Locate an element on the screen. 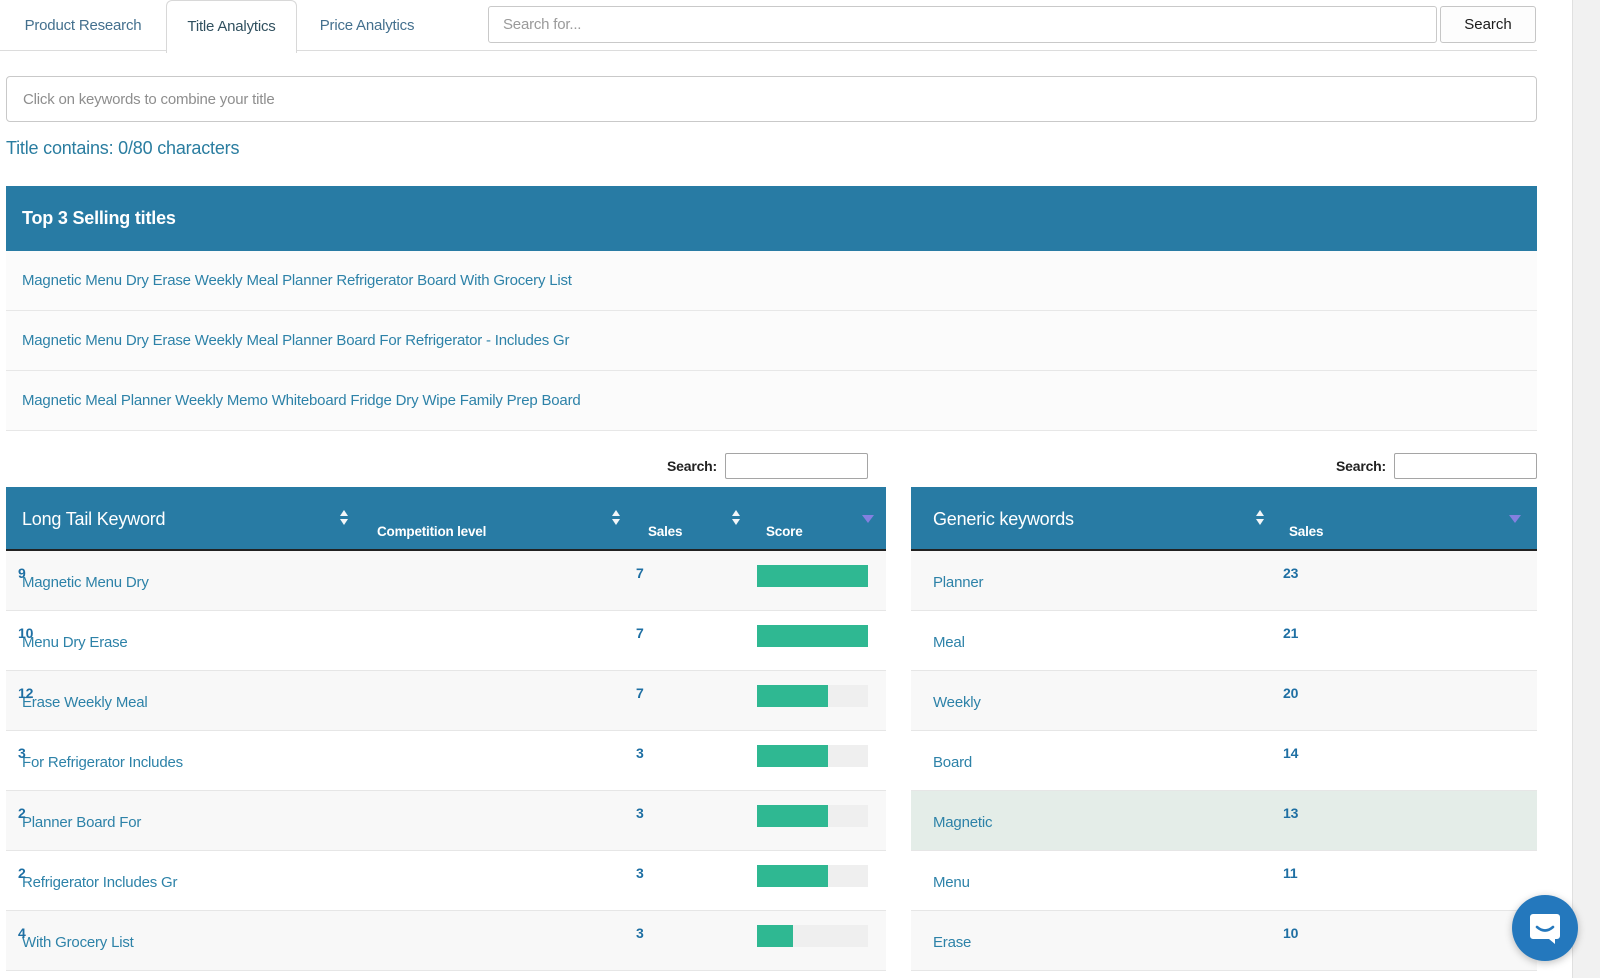 Image resolution: width=1600 pixels, height=978 pixels. sales-value: 23 is located at coordinates (1291, 573).